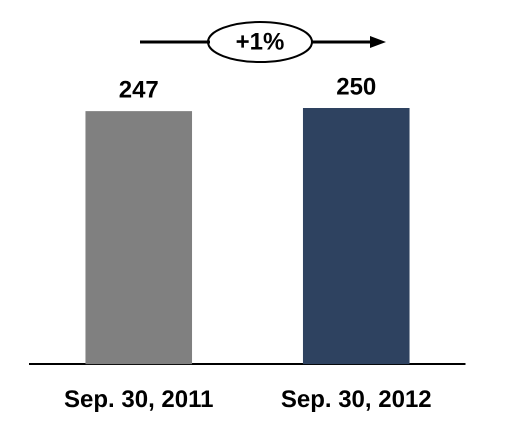 This screenshot has width=509, height=447. What do you see at coordinates (139, 400) in the screenshot?
I see `x-tick-label: Sep. 30, 2011` at bounding box center [139, 400].